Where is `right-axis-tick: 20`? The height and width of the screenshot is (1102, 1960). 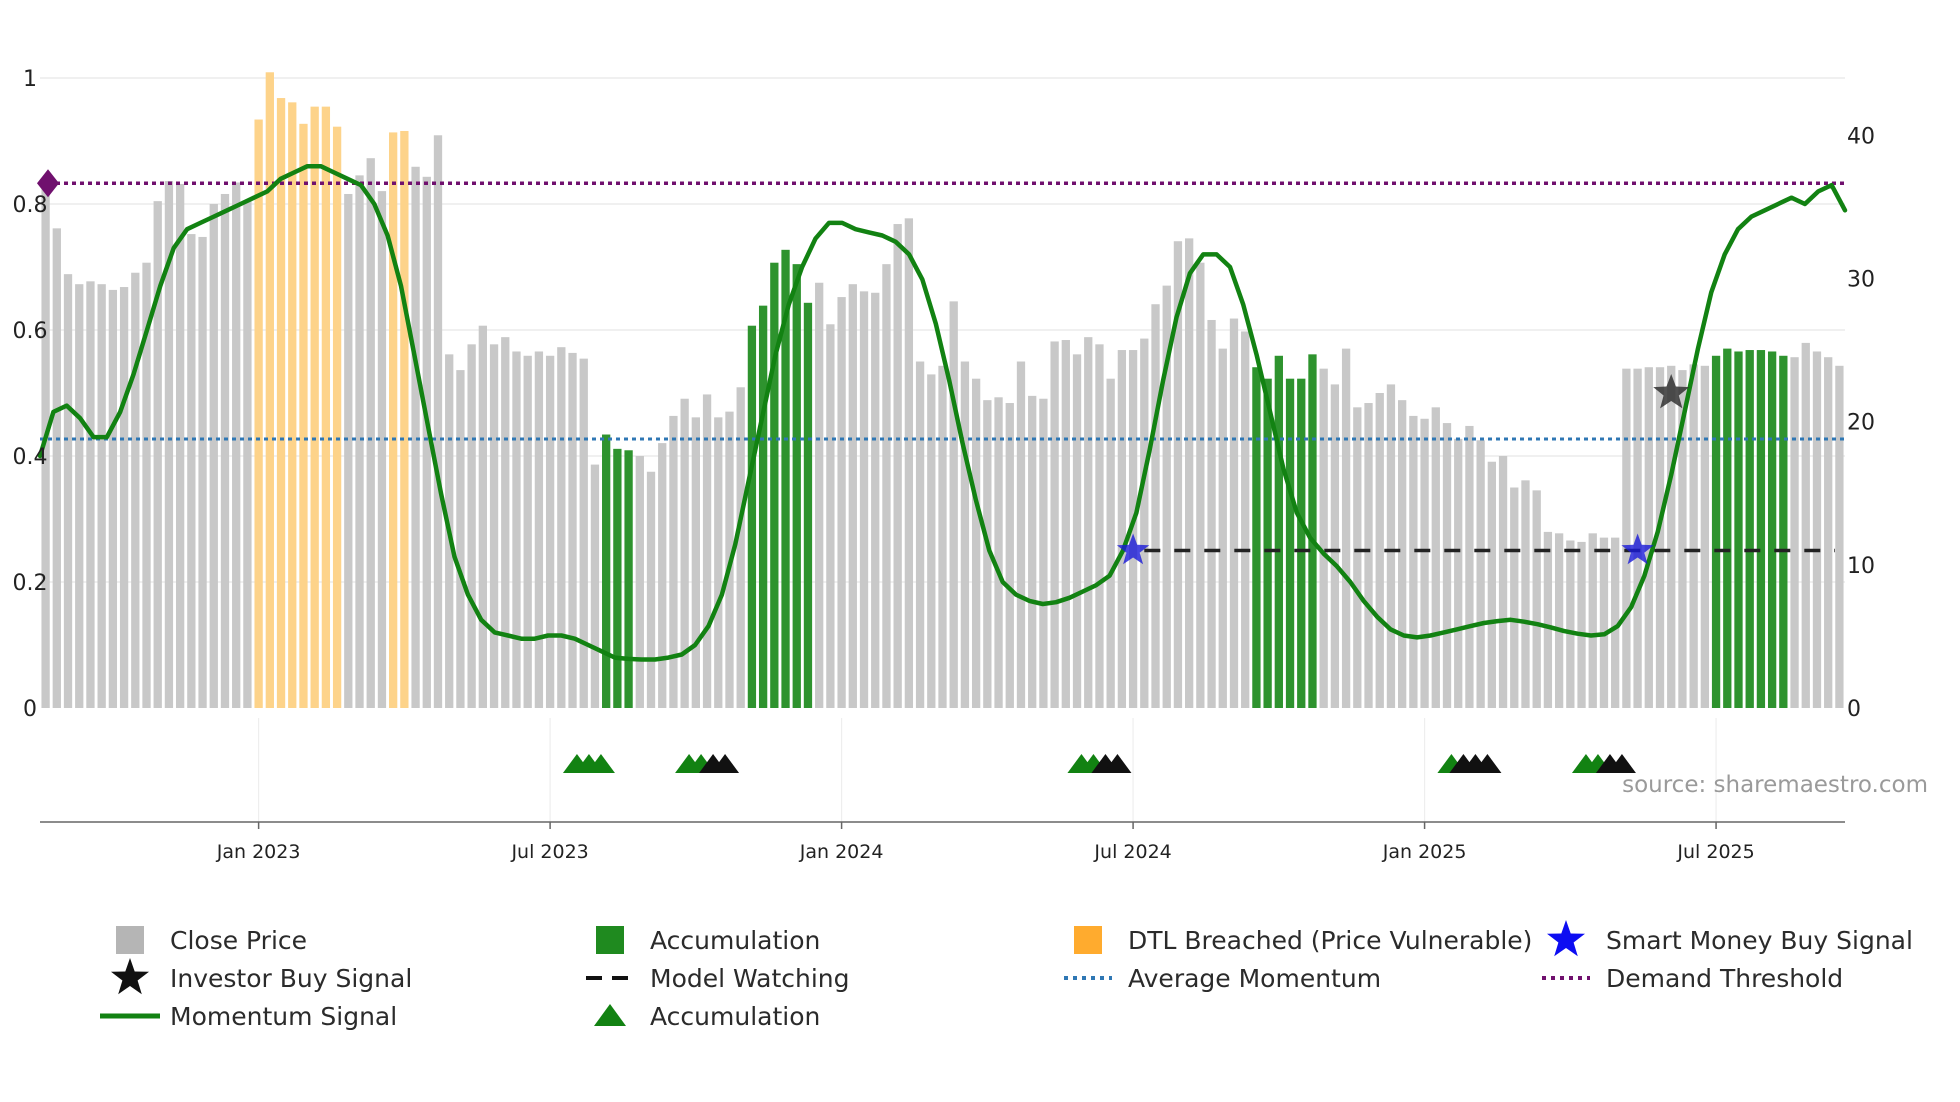
right-axis-tick: 20 is located at coordinates (1861, 423).